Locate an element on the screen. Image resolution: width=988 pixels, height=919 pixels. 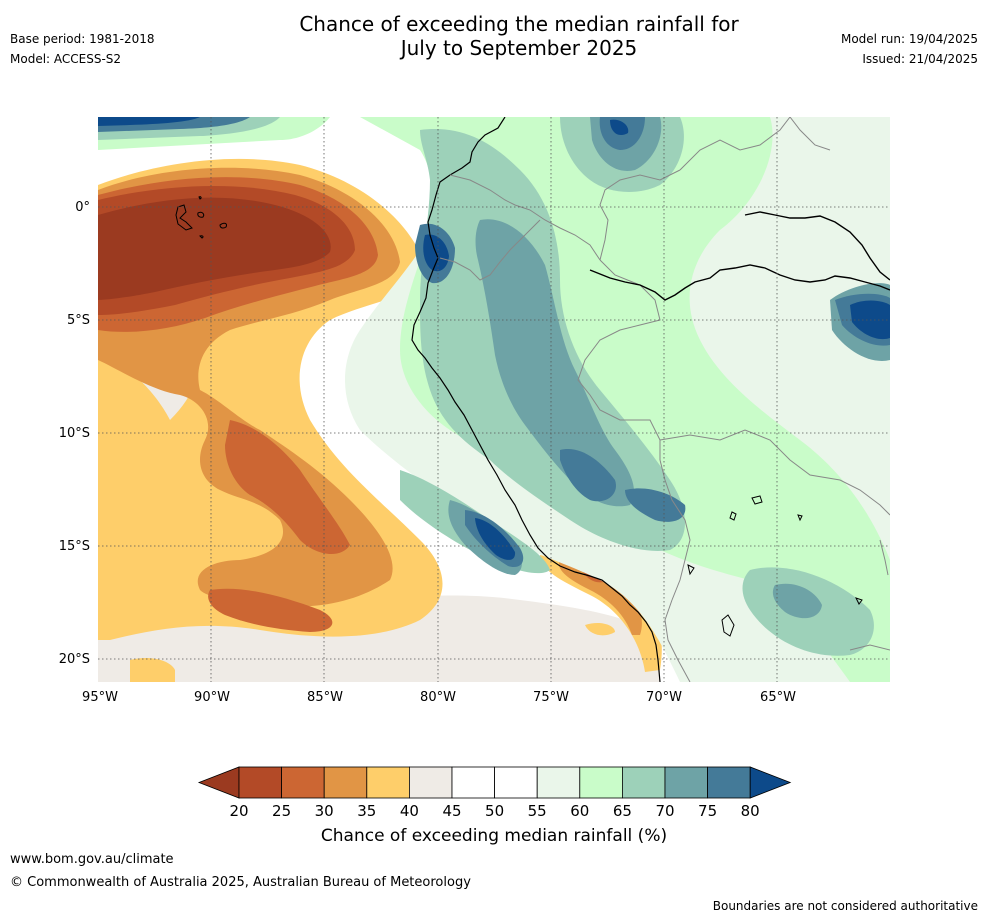
meta-left: Base period: 1981-2018 Model: ACCESS-S2 is located at coordinates (82, 49).